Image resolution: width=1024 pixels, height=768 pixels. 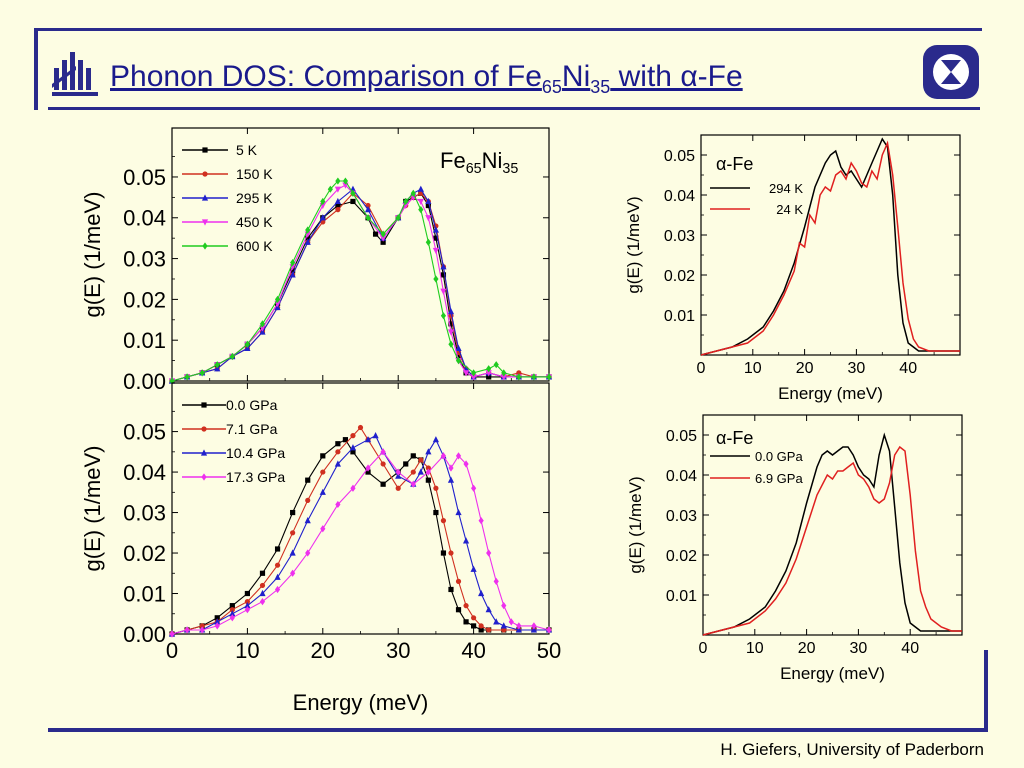 What do you see at coordinates (779, 478) in the screenshot?
I see `legend-label-3-1: 6.9 GPa` at bounding box center [779, 478].